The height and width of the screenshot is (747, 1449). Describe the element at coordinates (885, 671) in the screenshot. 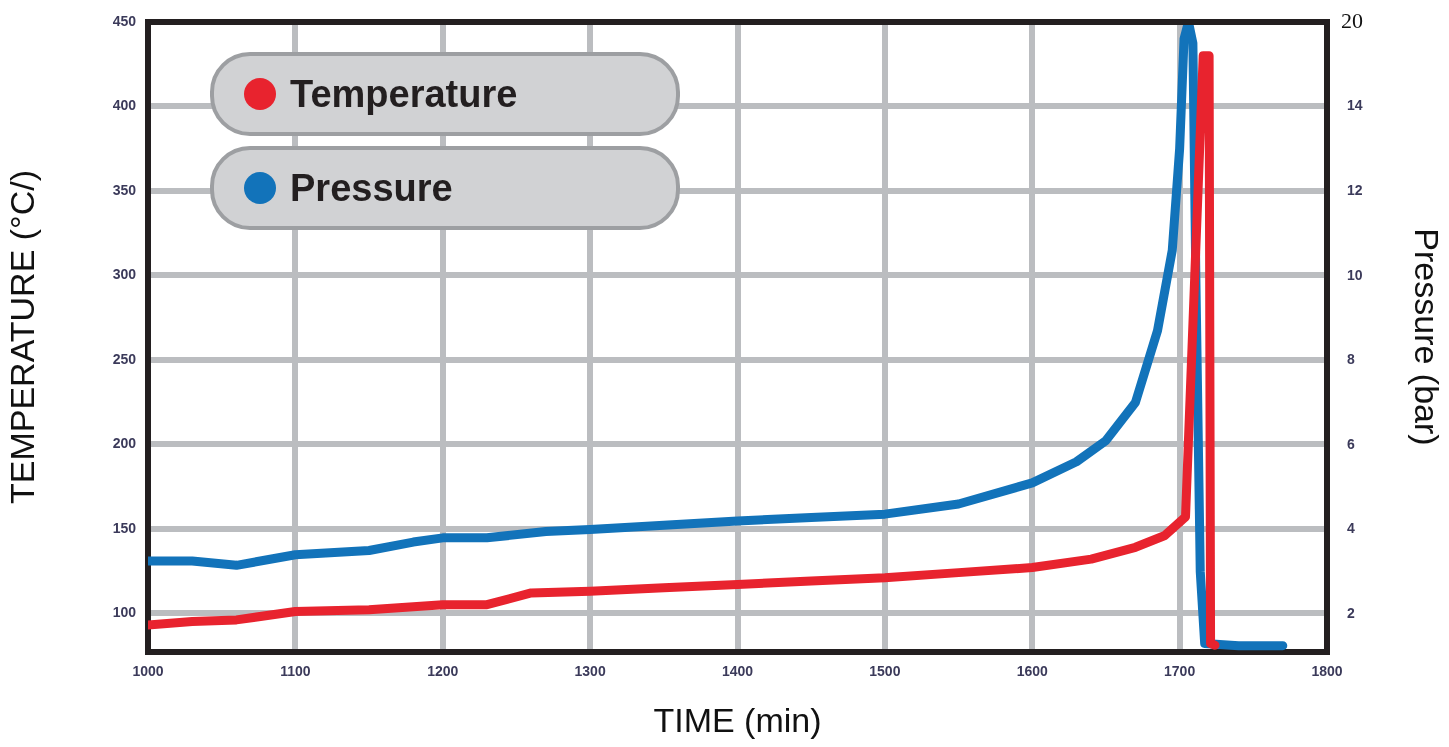

I see `x-tick-label: 1500` at that location.